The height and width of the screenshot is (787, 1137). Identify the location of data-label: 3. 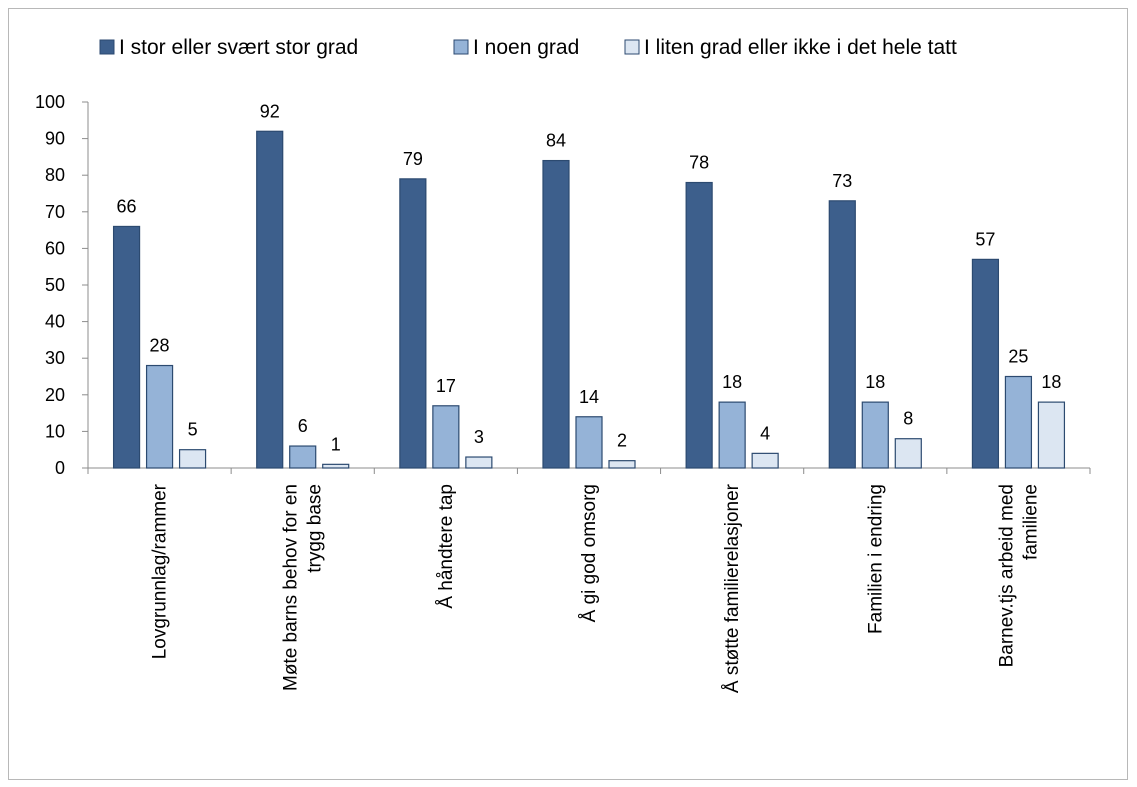
(479, 437).